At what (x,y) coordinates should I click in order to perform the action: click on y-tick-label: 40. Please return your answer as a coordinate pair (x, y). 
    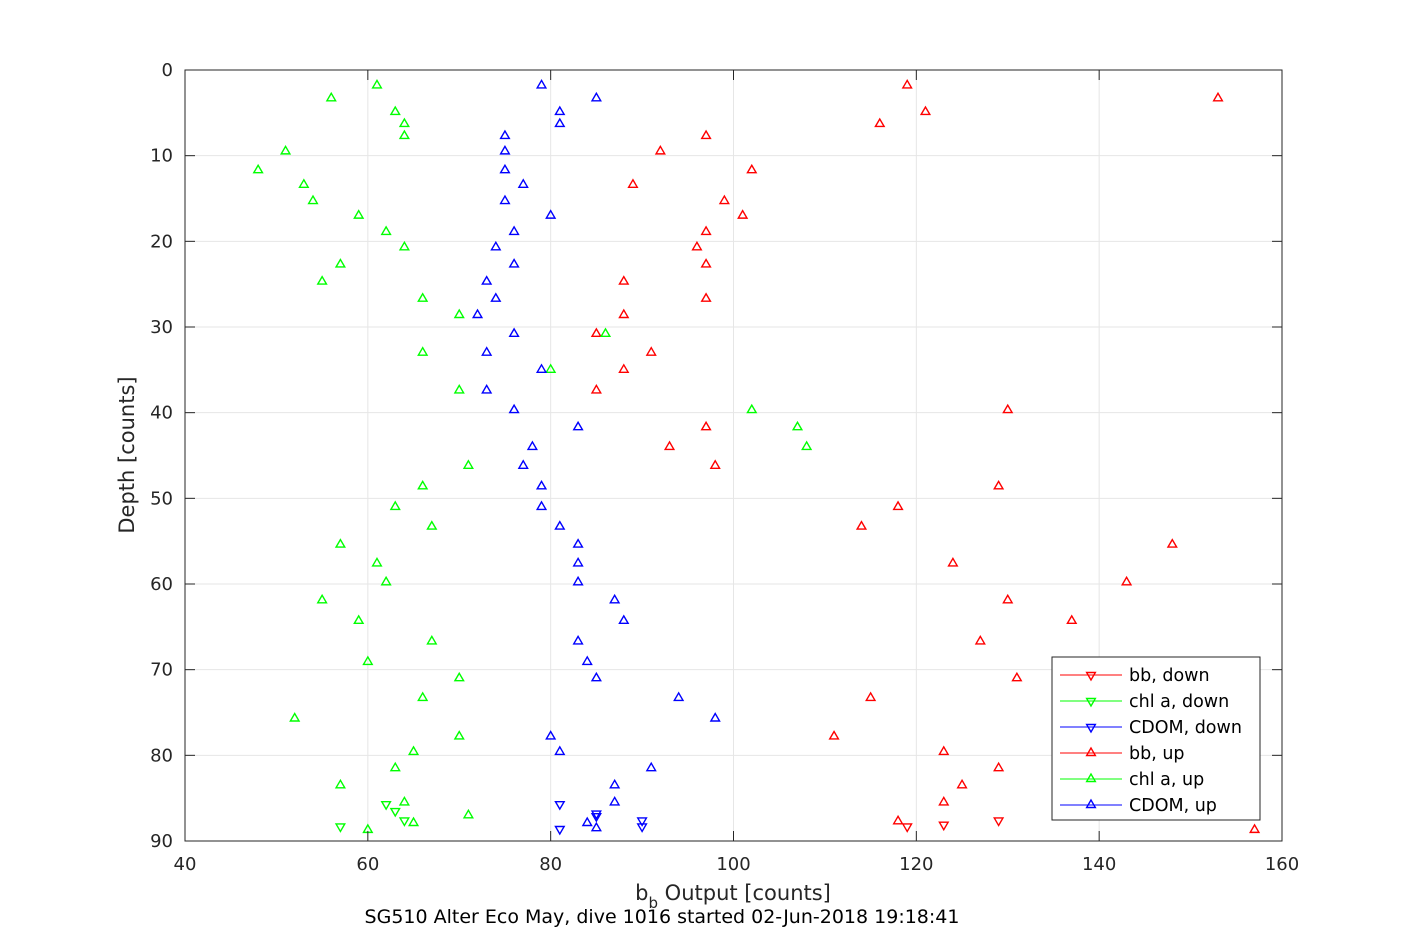
    Looking at the image, I should click on (161, 413).